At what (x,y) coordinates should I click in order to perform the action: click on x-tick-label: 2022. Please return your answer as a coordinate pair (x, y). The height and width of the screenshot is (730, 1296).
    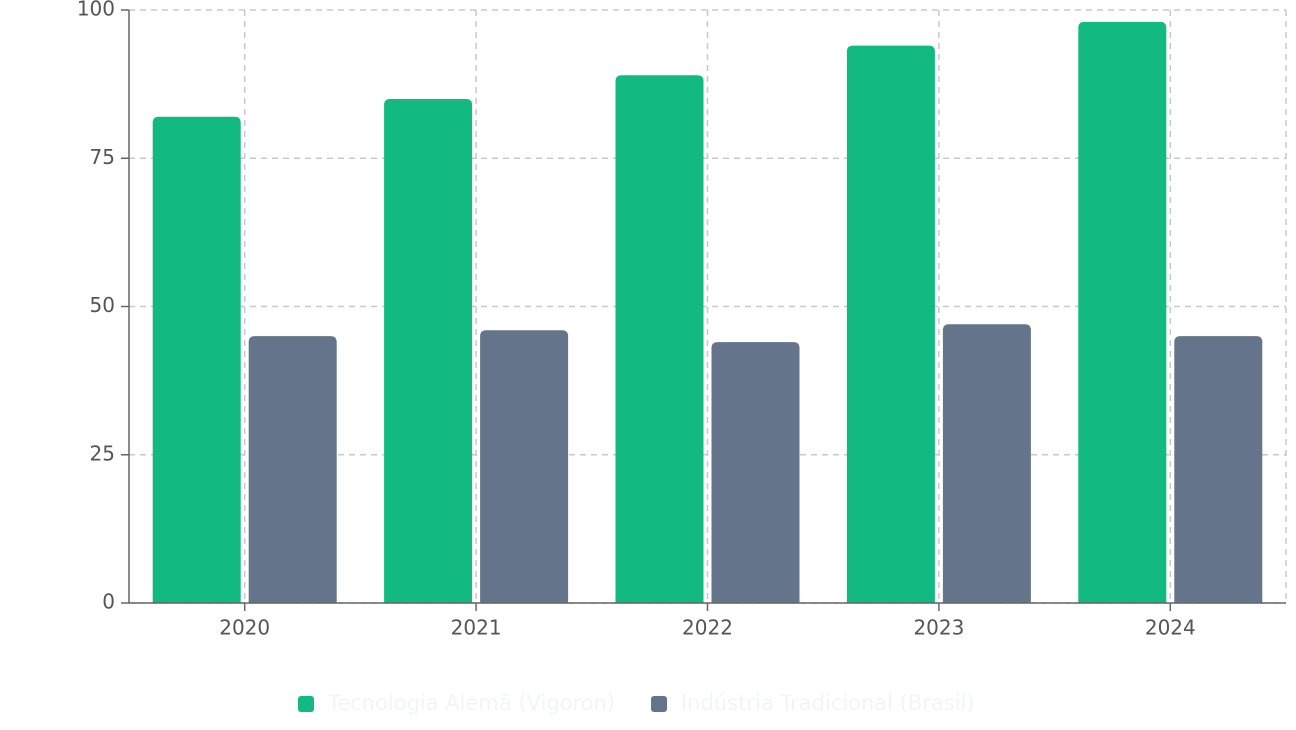
    Looking at the image, I should click on (707, 628).